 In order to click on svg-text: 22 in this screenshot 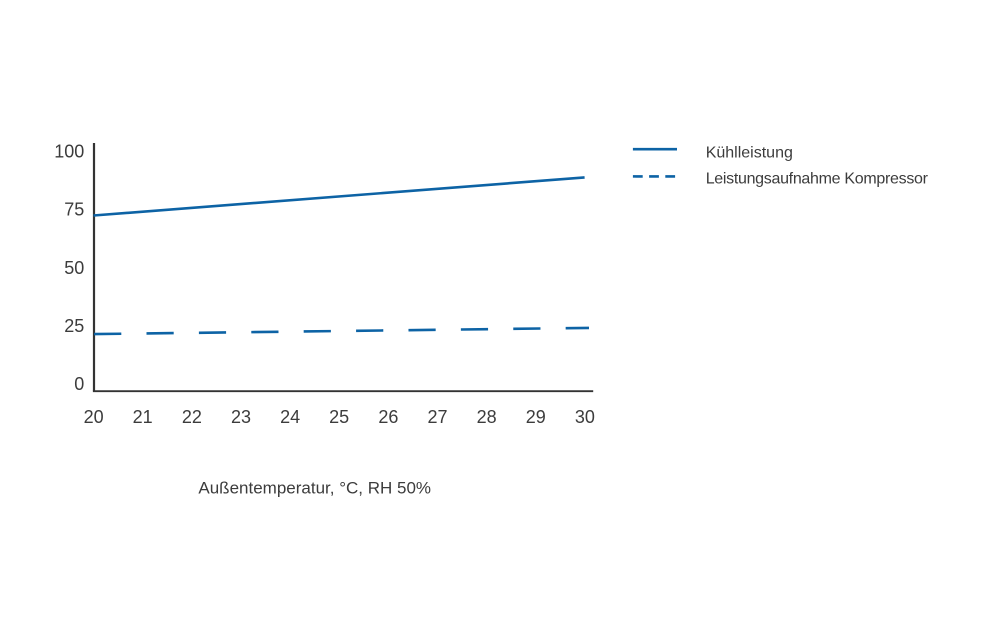, I will do `click(192, 417)`.